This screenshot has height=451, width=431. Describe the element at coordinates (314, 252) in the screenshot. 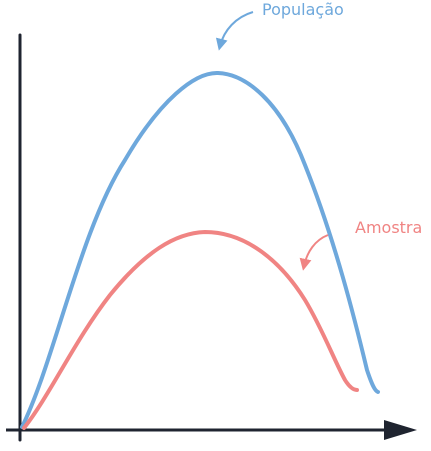

I see `sample-label-arrow` at that location.